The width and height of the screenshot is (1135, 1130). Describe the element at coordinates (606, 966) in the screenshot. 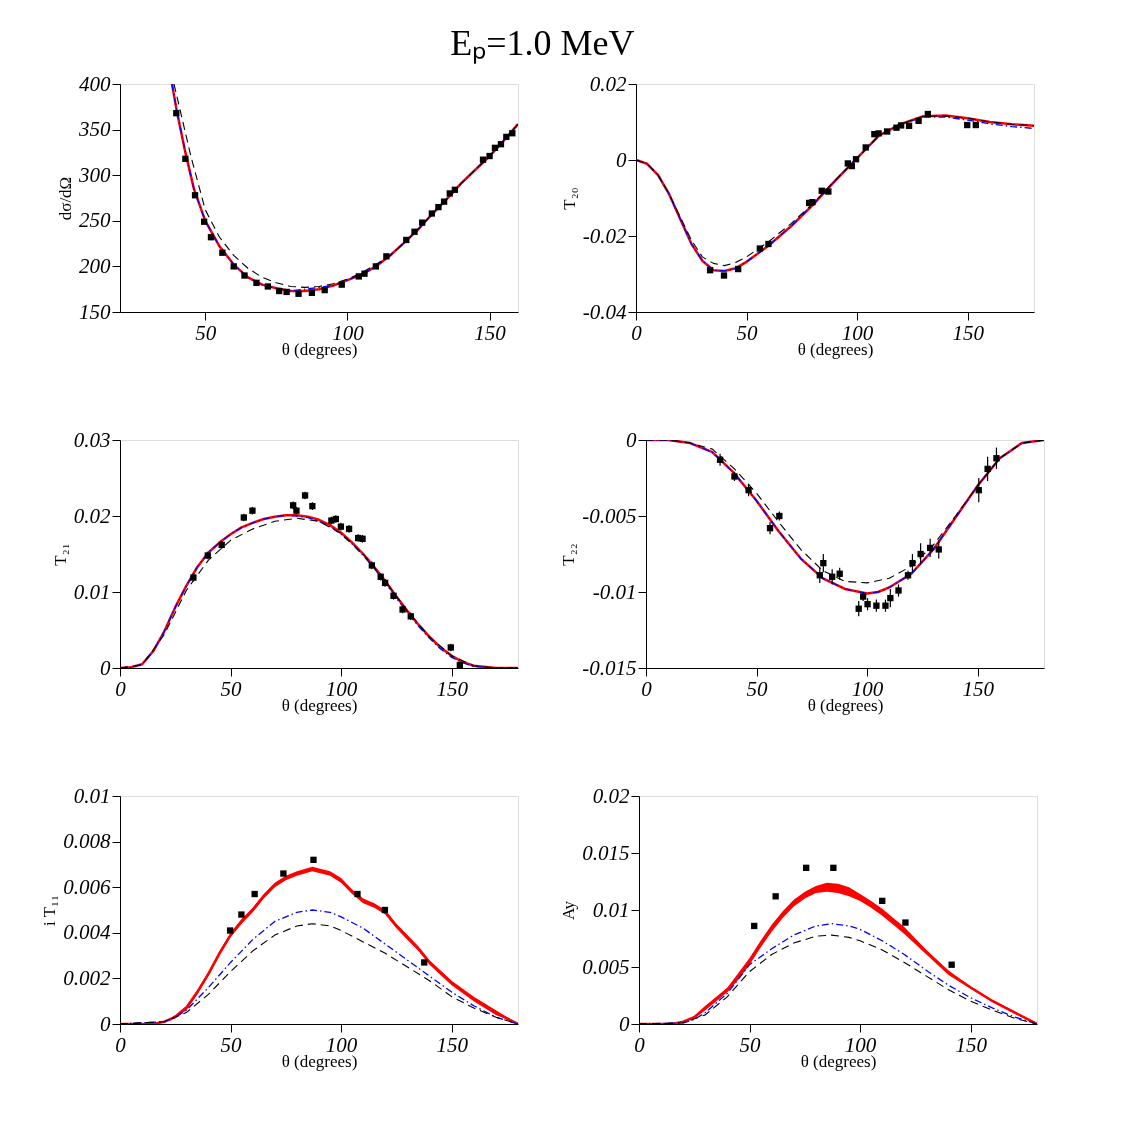

I see `y-tick-label: 0.005` at that location.